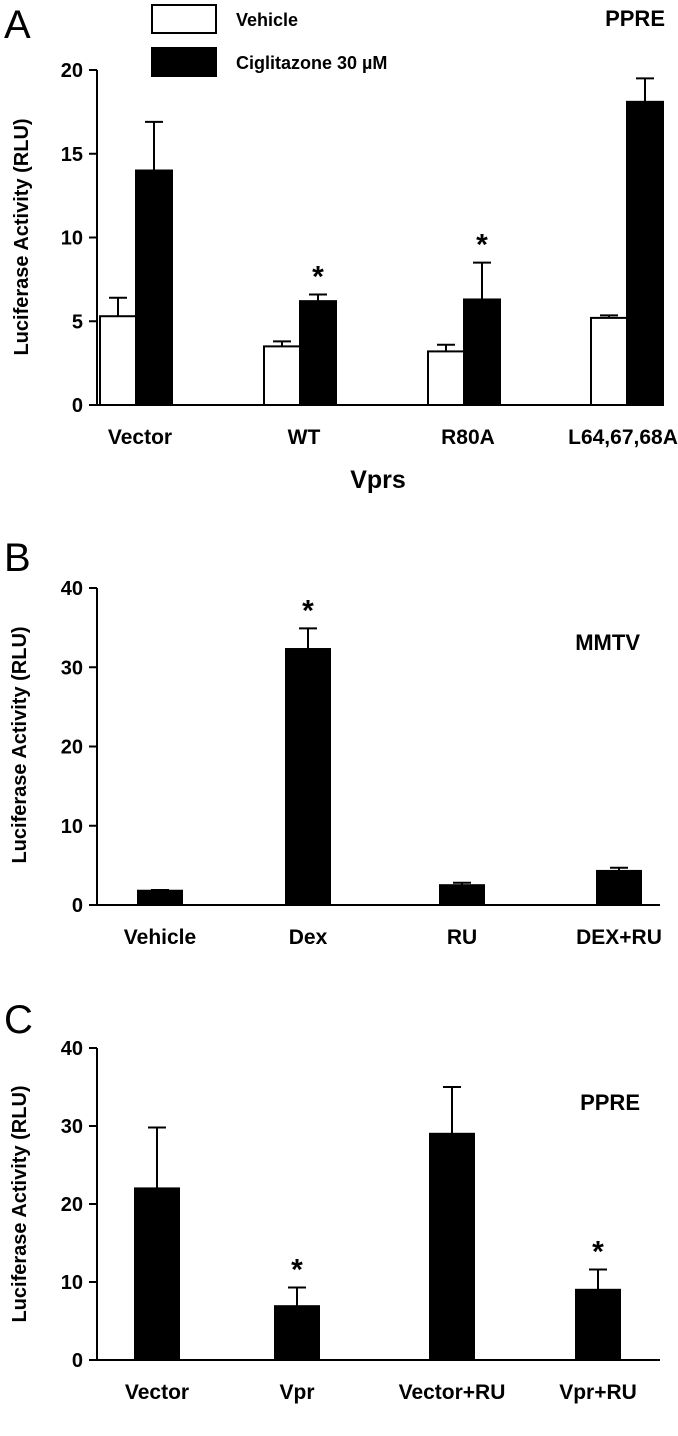 Image resolution: width=678 pixels, height=1436 pixels. Describe the element at coordinates (267, 20) in the screenshot. I see `legend-label: Vehicle` at that location.